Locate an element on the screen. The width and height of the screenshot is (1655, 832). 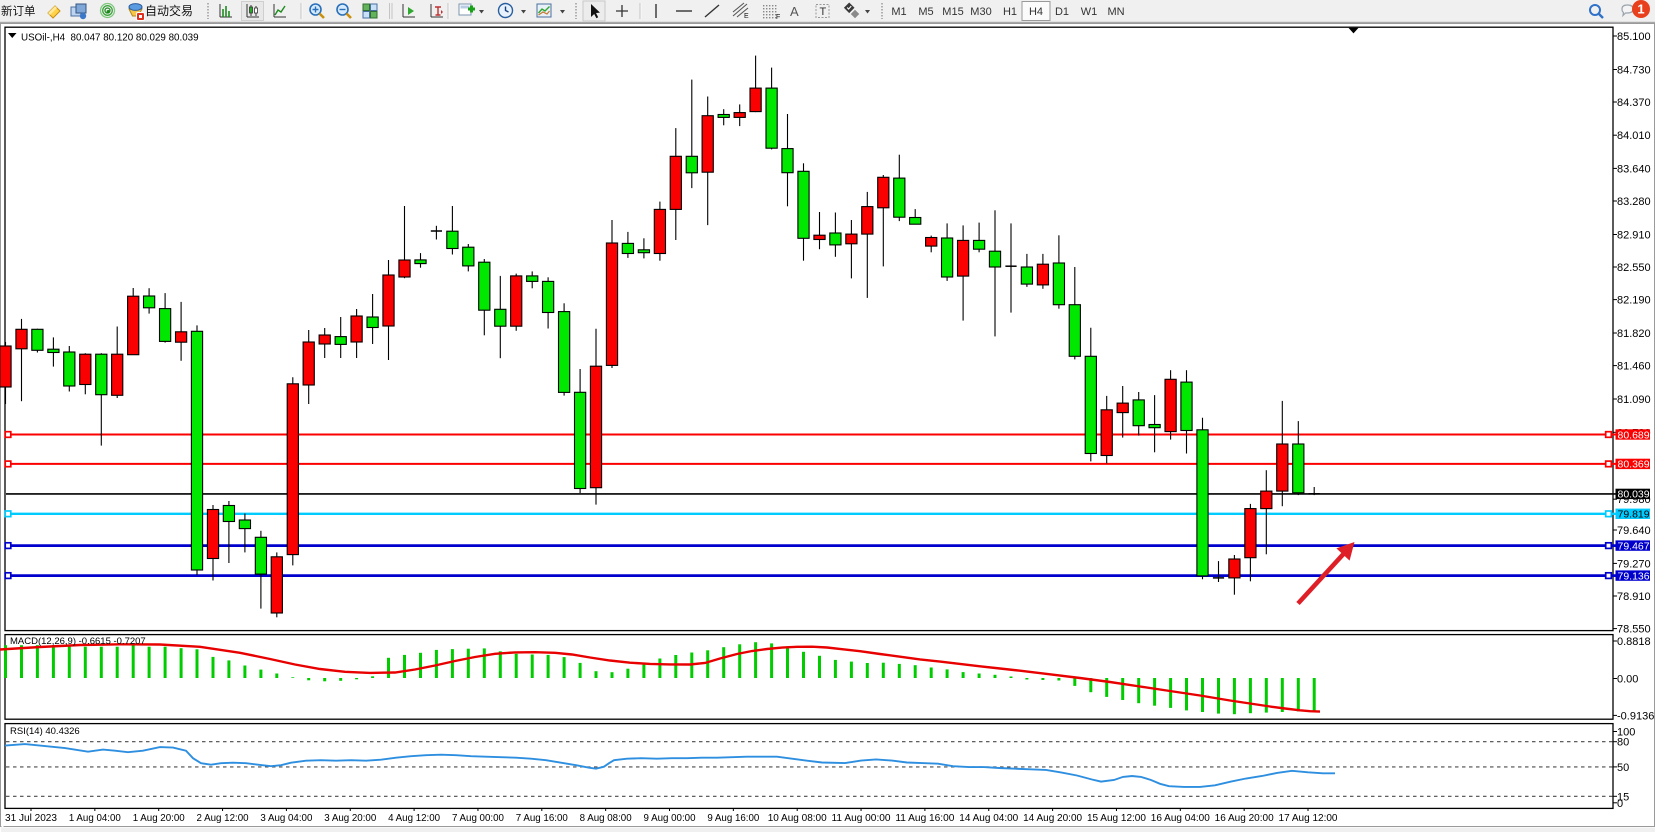
svg-text: MN is located at coordinates (1115, 12).